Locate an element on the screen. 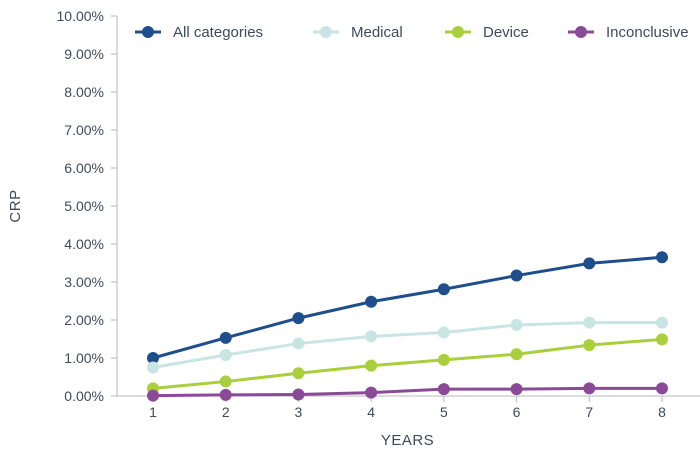 The height and width of the screenshot is (452, 700). legend-label: All categories is located at coordinates (218, 32).